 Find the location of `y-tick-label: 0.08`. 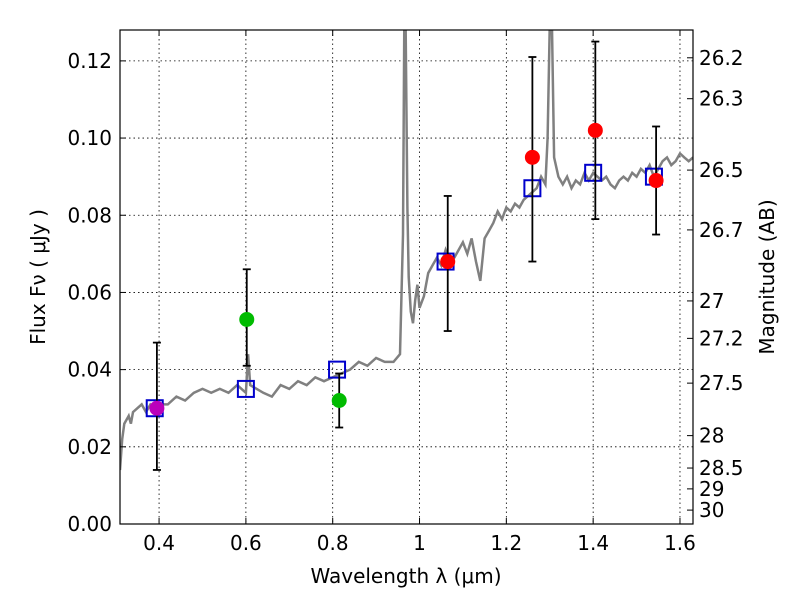

y-tick-label: 0.08 is located at coordinates (89, 215).